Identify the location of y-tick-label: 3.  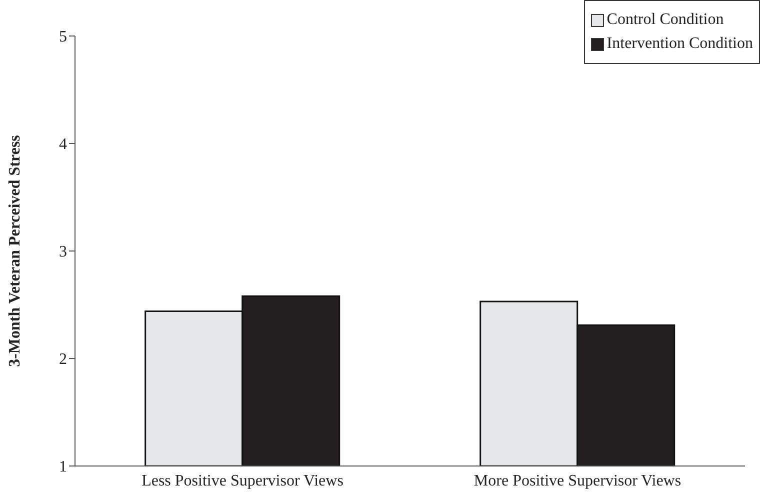
(63, 252).